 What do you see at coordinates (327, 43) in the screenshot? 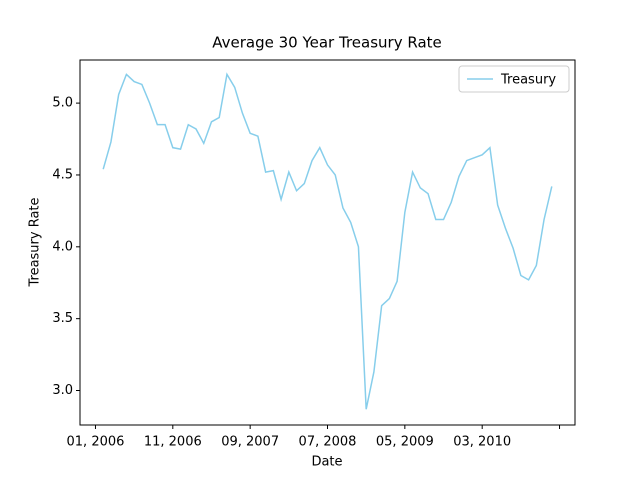
I see `chart-title: Average 30 Year Treasury Rate` at bounding box center [327, 43].